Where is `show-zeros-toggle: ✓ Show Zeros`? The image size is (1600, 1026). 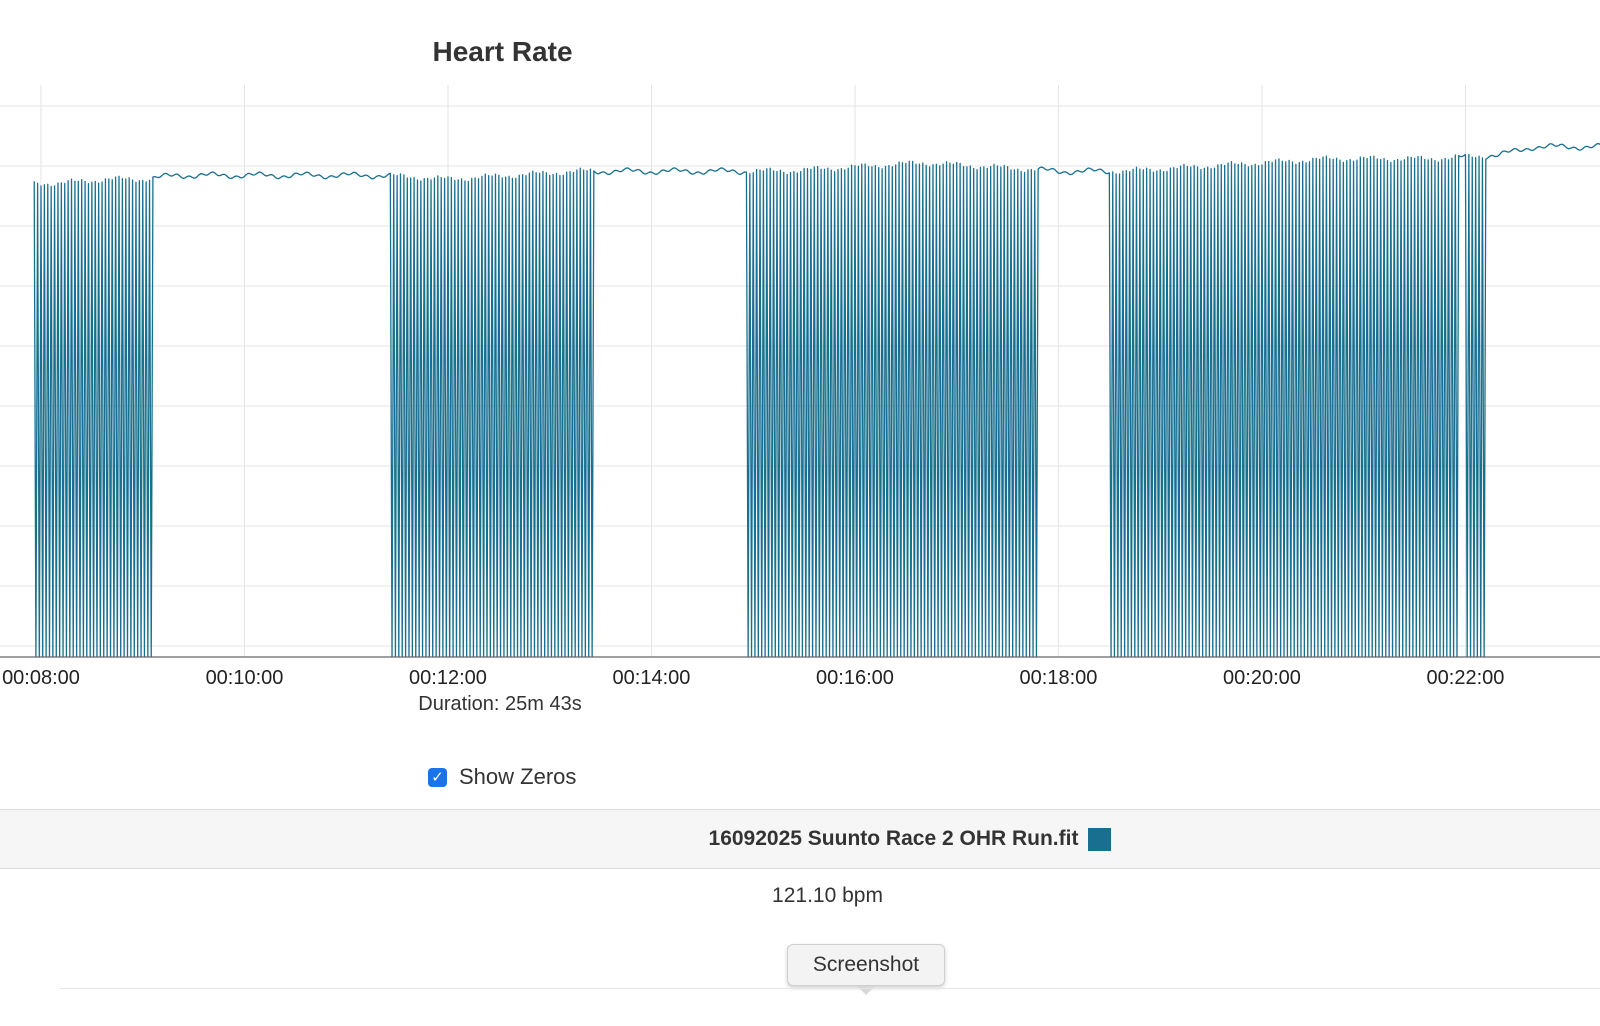 show-zeros-toggle: ✓ Show Zeros is located at coordinates (502, 777).